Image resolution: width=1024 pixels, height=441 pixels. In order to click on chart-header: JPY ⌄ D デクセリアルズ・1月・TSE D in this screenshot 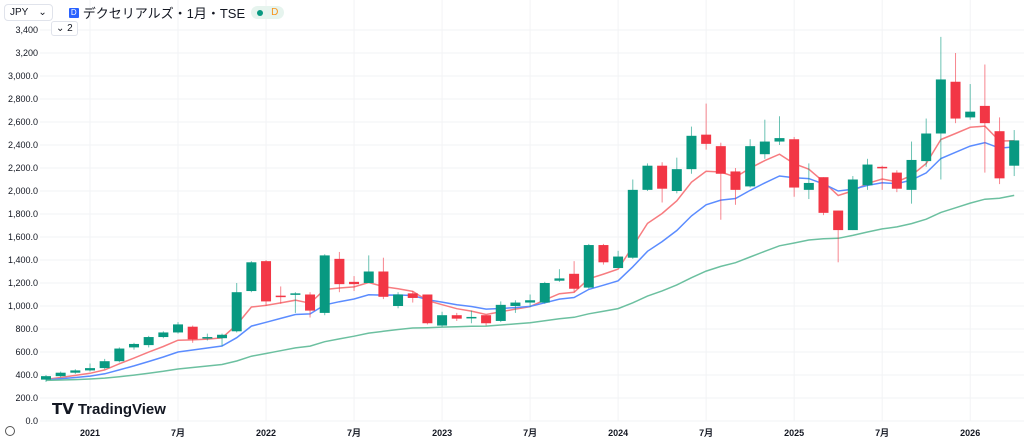, I will do `click(144, 12)`.